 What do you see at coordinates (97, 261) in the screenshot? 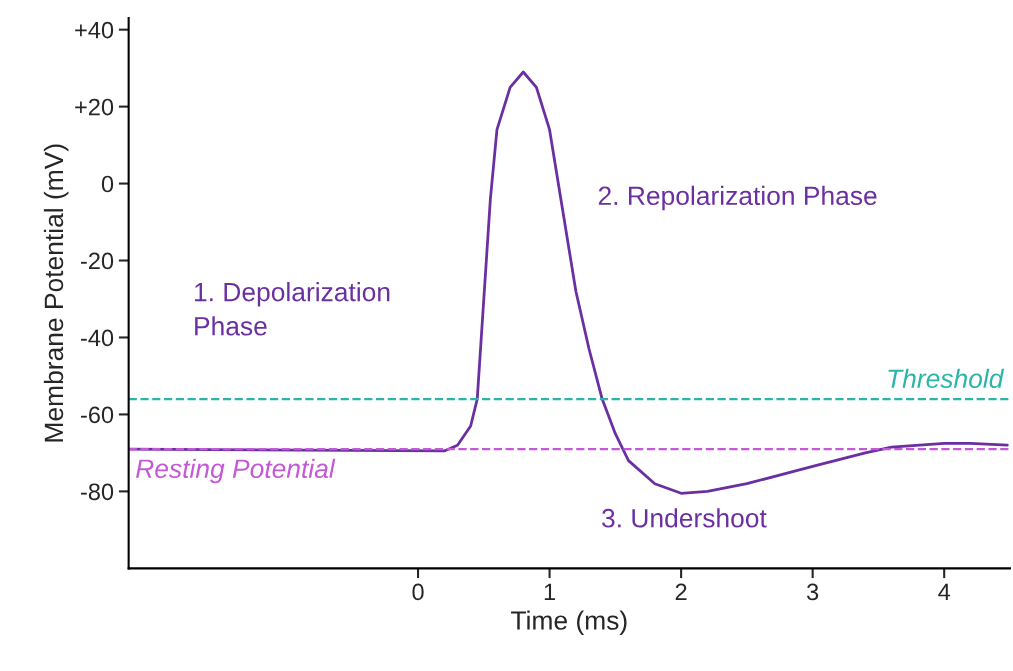
I see `y-tick-label: -20` at bounding box center [97, 261].